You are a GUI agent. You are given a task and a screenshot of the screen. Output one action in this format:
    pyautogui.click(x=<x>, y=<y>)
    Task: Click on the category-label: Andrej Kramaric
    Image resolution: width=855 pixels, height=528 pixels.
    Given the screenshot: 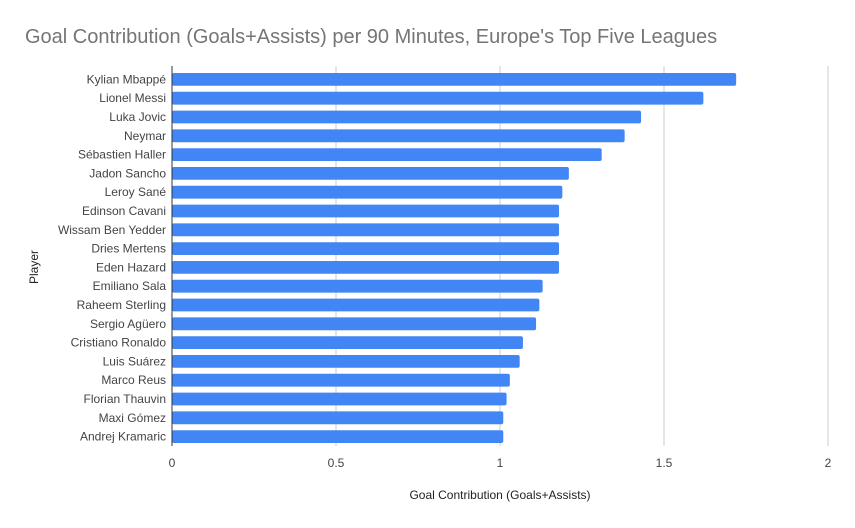 What is the action you would take?
    pyautogui.click(x=123, y=437)
    